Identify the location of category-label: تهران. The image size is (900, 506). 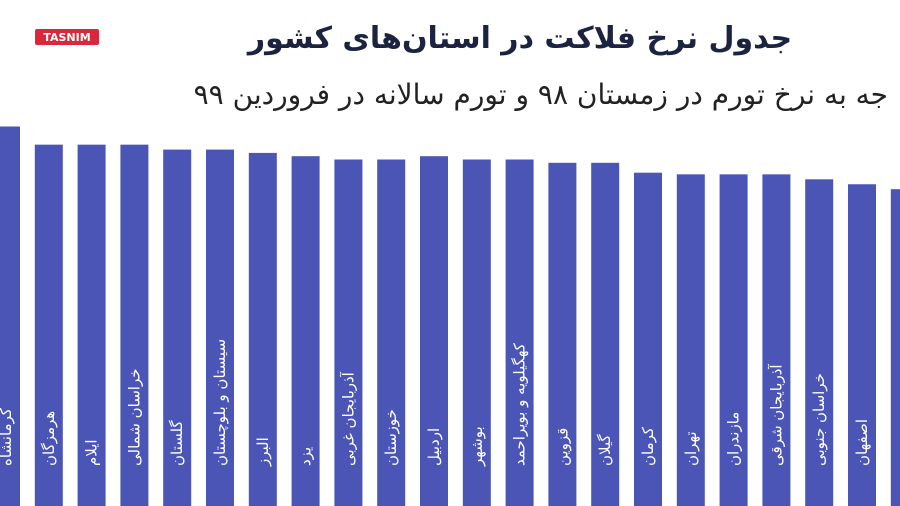
(691, 448).